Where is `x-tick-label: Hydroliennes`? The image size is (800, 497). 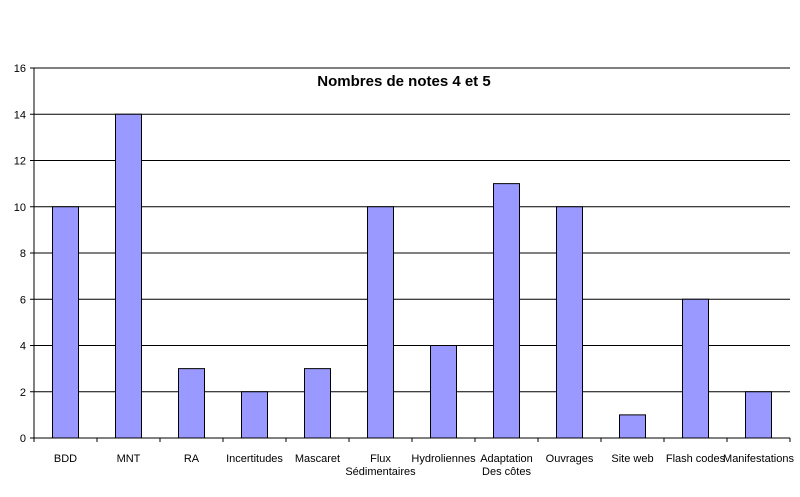
x-tick-label: Hydroliennes is located at coordinates (443, 459).